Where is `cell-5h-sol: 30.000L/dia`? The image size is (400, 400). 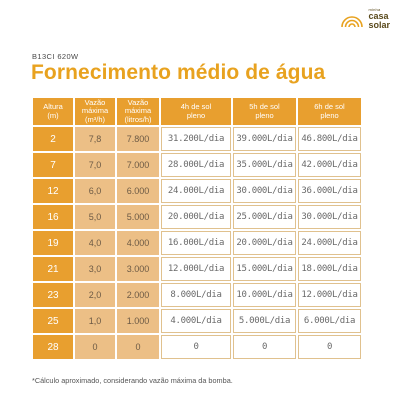
cell-5h-sol: 30.000L/dia is located at coordinates (264, 191).